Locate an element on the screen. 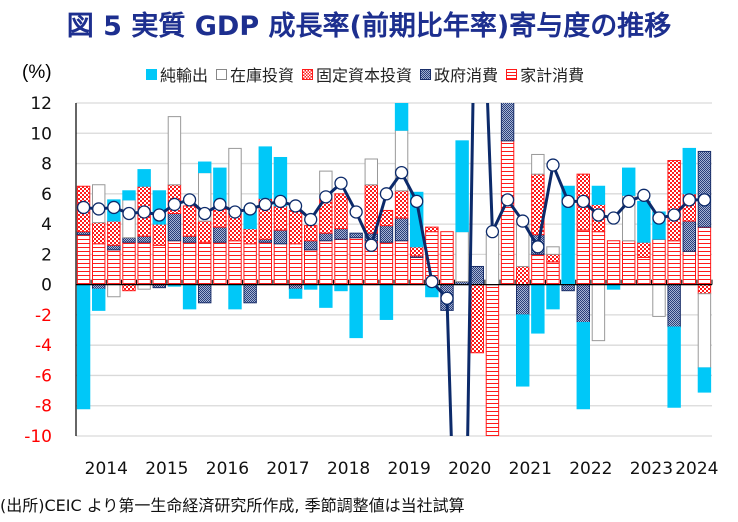 This screenshot has height=522, width=738. legend-label: 純輸出 is located at coordinates (184, 75).